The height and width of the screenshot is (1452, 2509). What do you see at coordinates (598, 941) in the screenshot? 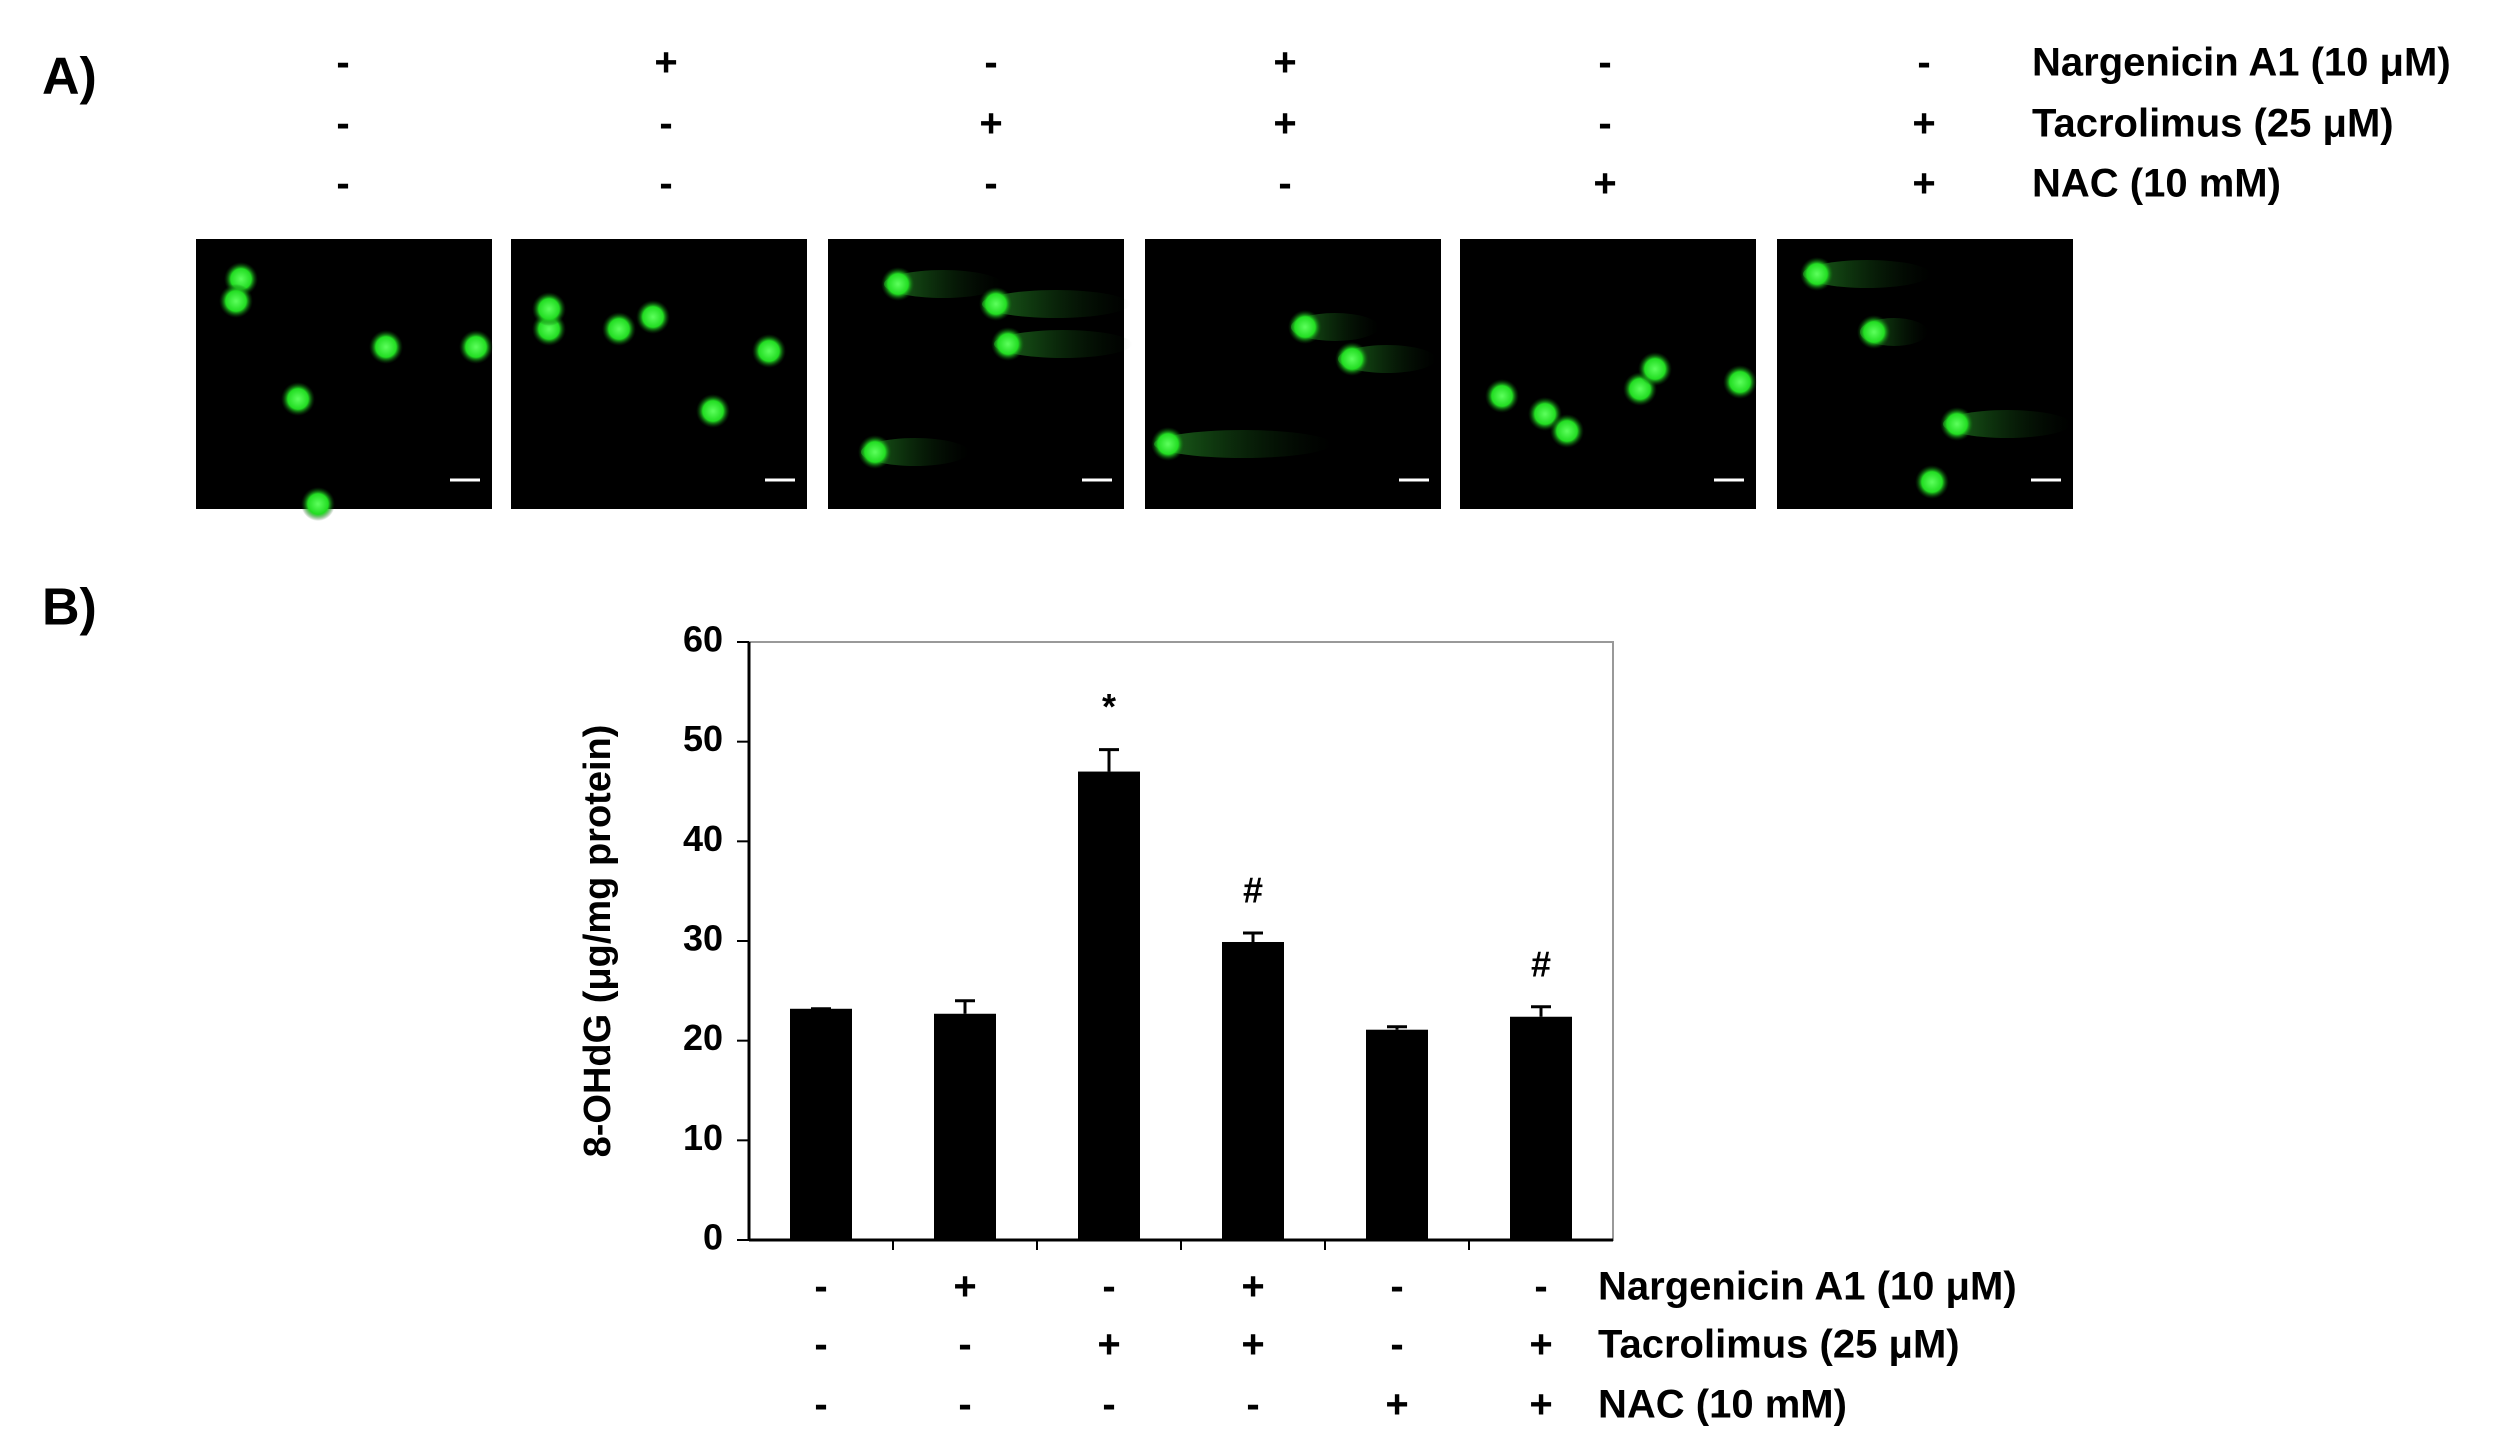
I see `y-axis-label: 8-OHdG (μg/mg protein)` at bounding box center [598, 941].